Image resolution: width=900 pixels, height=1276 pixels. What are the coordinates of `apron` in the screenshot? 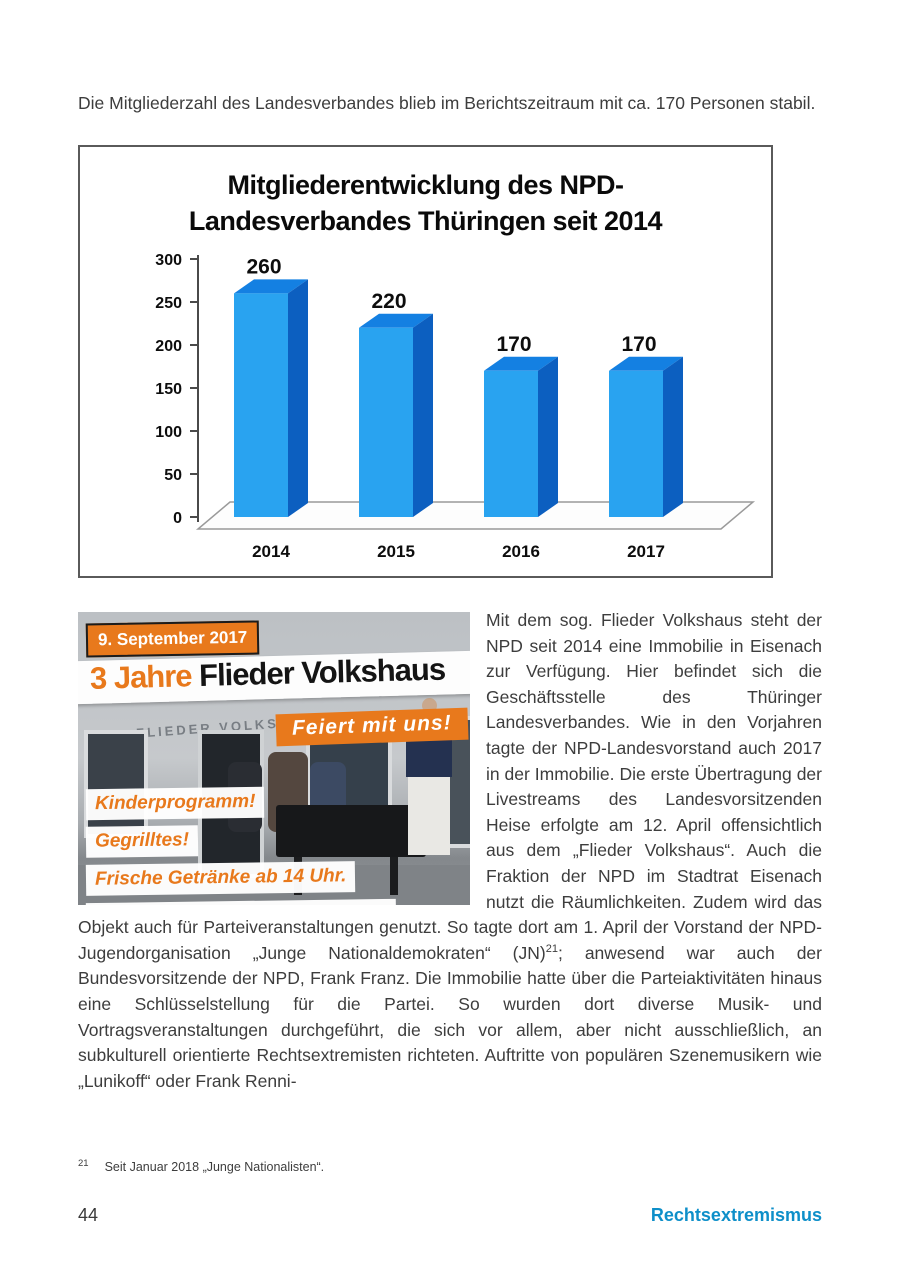 It's located at (429, 816).